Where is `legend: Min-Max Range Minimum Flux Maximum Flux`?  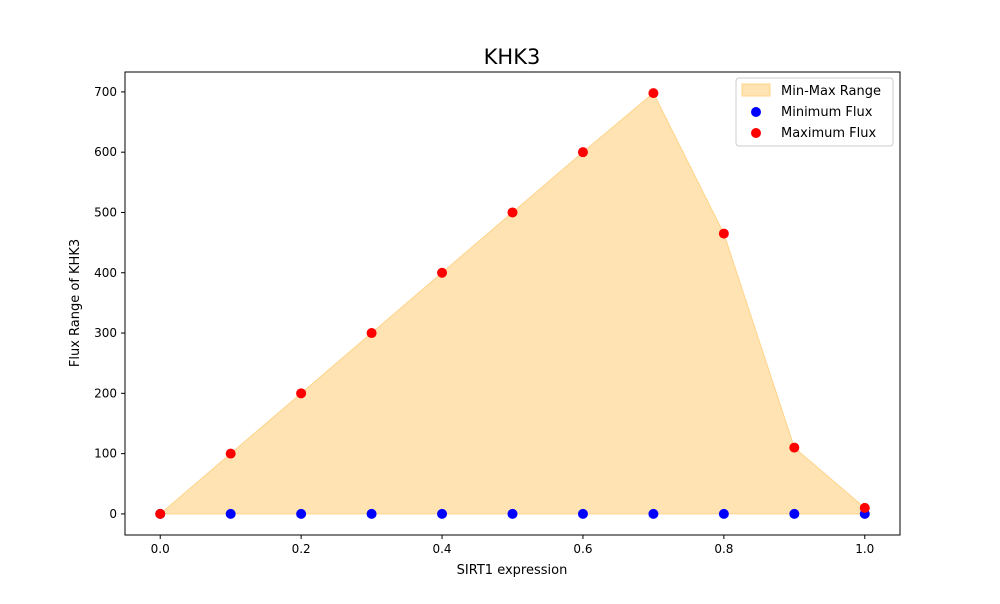 legend: Min-Max Range Minimum Flux Maximum Flux is located at coordinates (814, 112).